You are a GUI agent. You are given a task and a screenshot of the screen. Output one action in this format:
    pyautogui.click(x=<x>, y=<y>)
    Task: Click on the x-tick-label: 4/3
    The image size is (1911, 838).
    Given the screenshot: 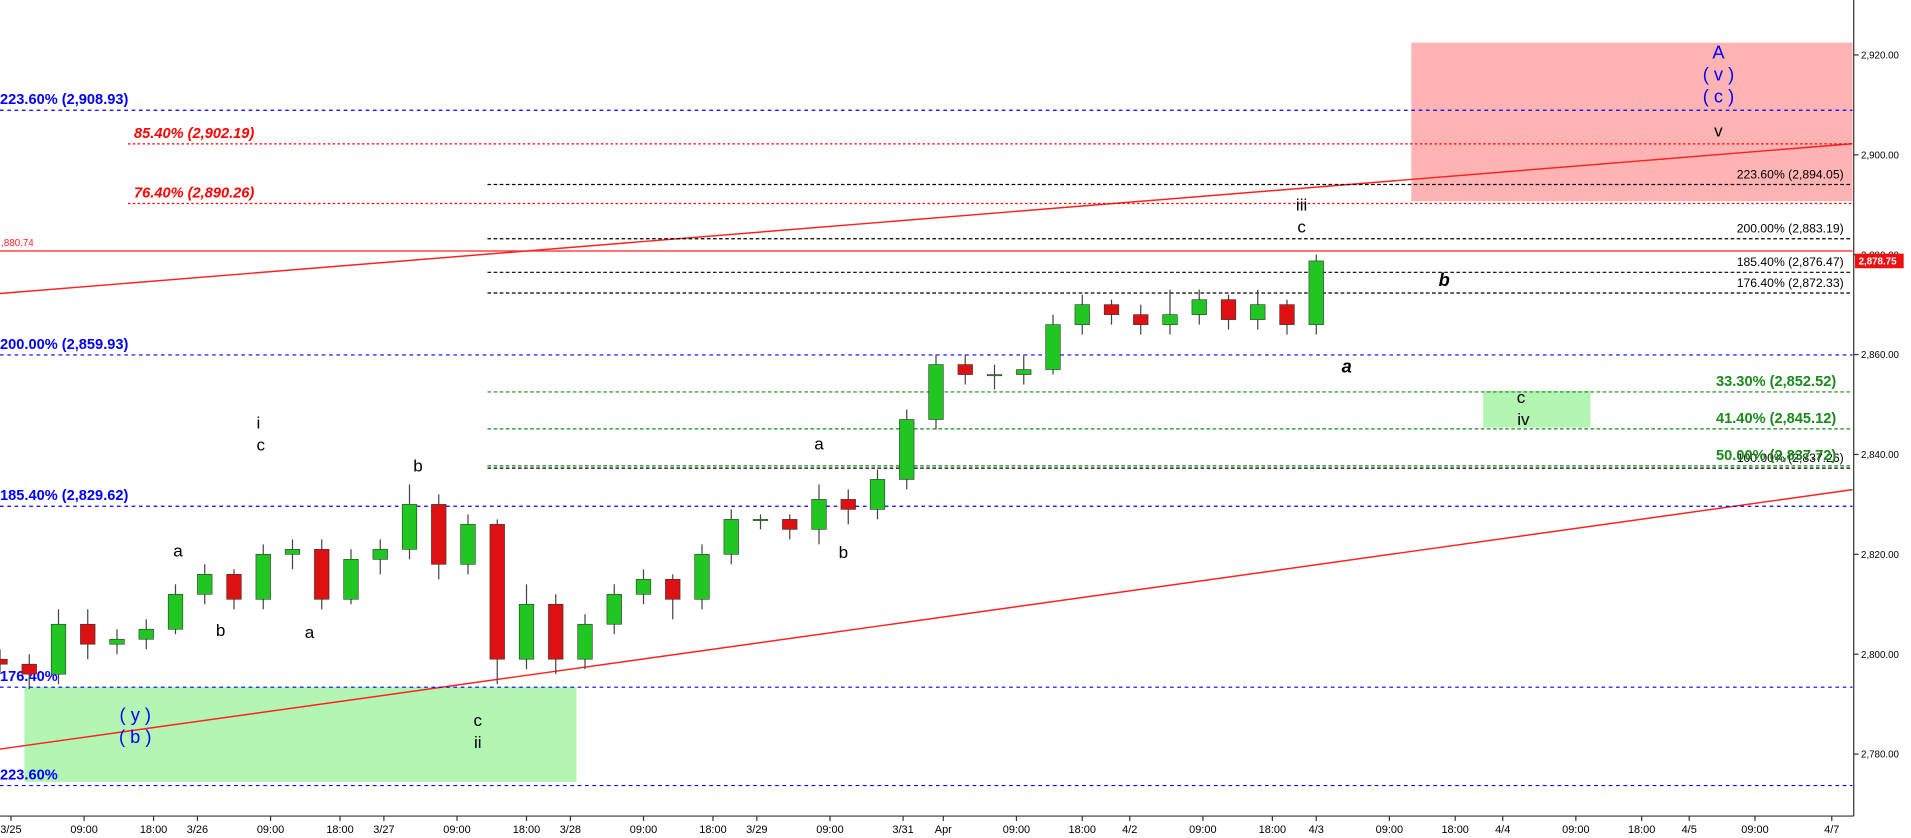 What is the action you would take?
    pyautogui.click(x=1316, y=830)
    